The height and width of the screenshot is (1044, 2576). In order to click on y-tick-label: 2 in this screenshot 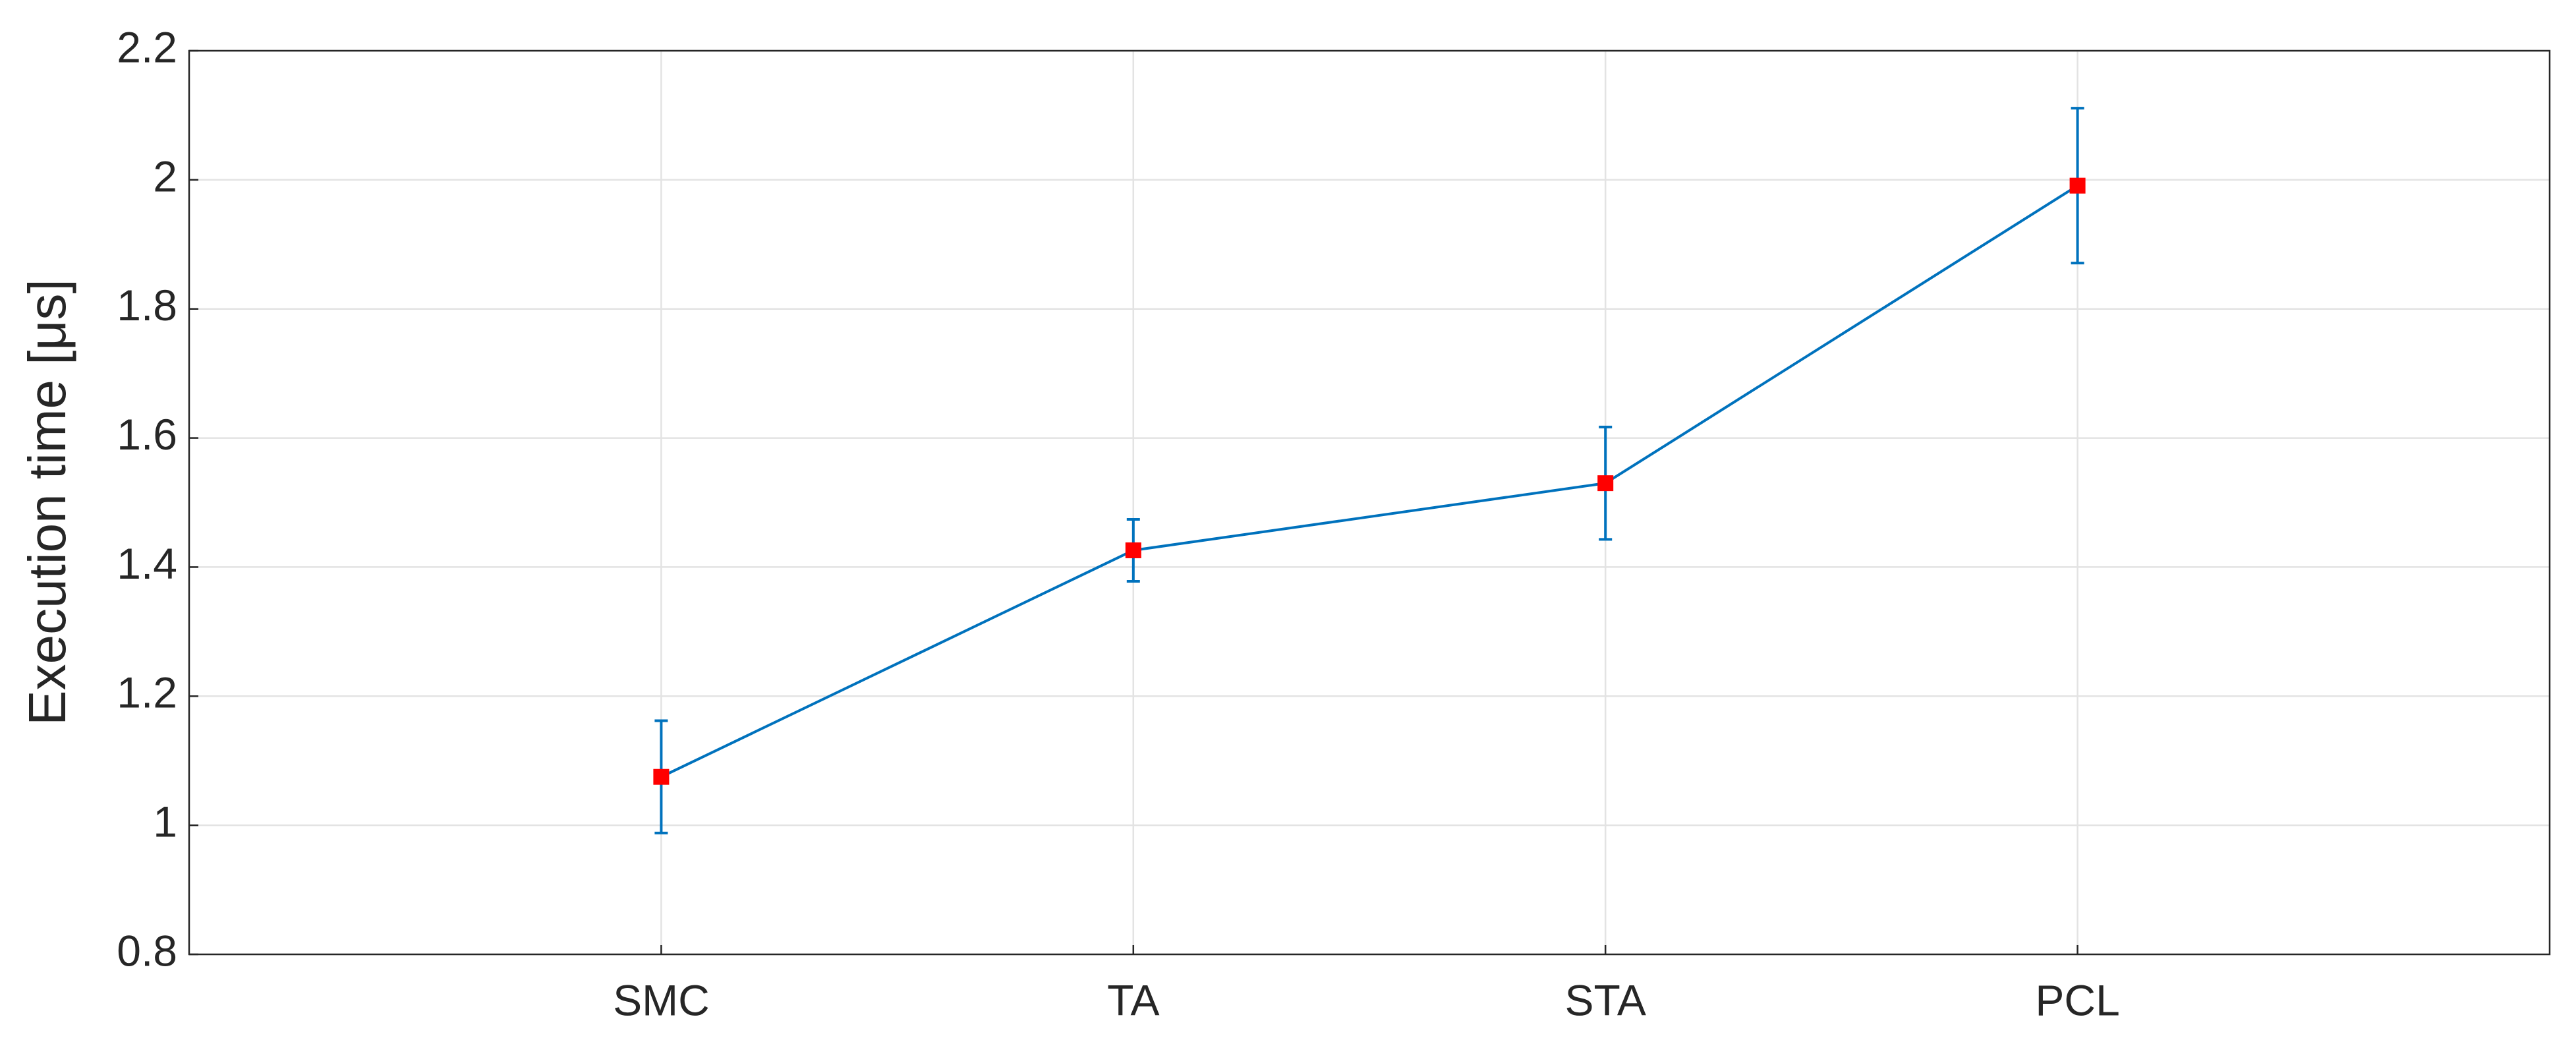, I will do `click(165, 176)`.